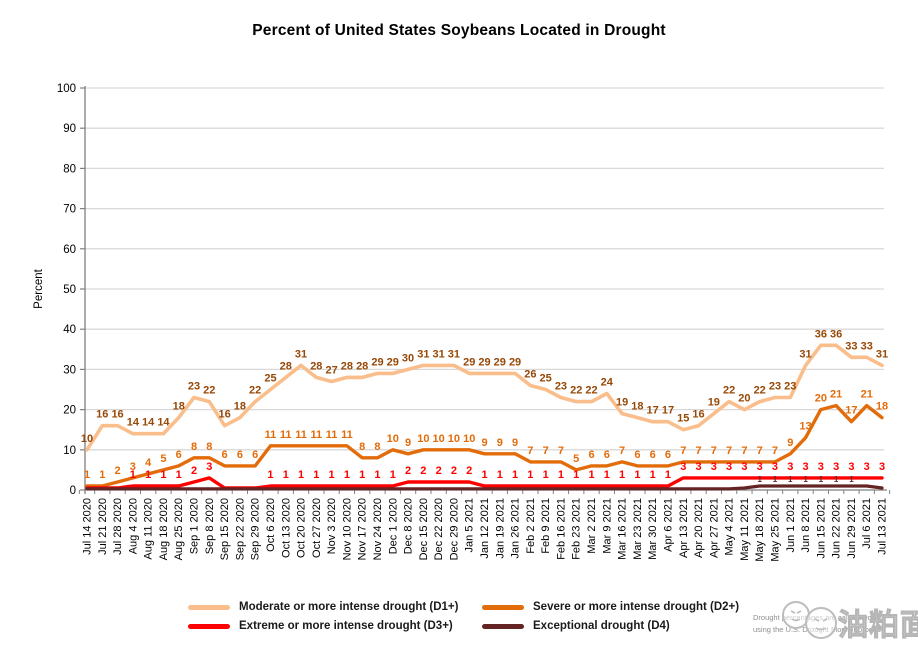  I want to click on data-label-series-1: 33, so click(851, 346).